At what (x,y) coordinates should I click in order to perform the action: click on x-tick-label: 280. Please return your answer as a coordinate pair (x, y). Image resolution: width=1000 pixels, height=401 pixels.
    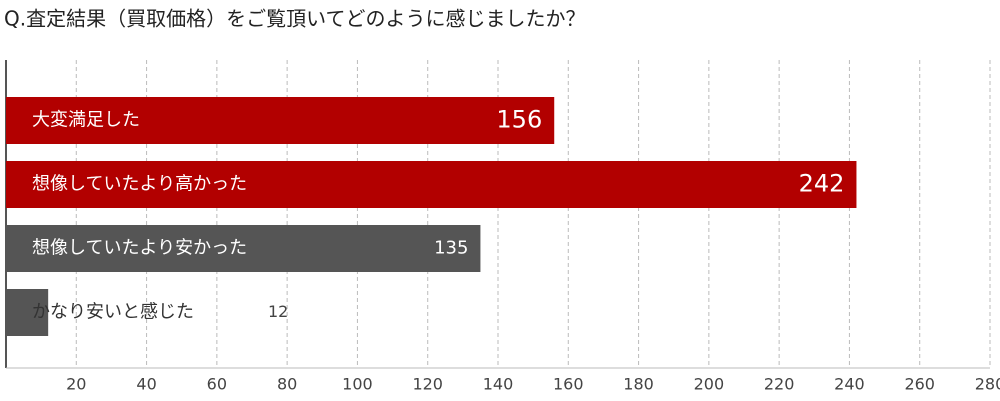
    Looking at the image, I should click on (987, 384).